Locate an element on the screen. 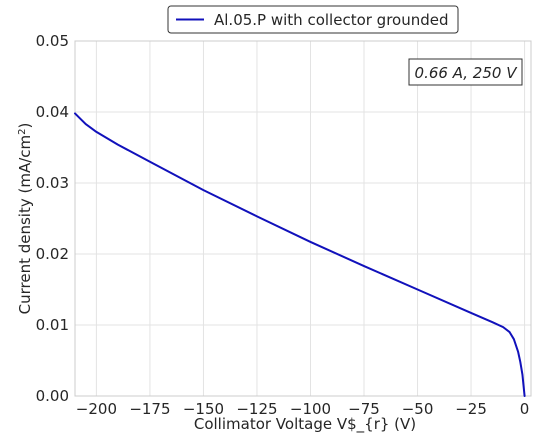 Image resolution: width=550 pixels, height=446 pixels. y-tick-label: 0.03 is located at coordinates (52, 183).